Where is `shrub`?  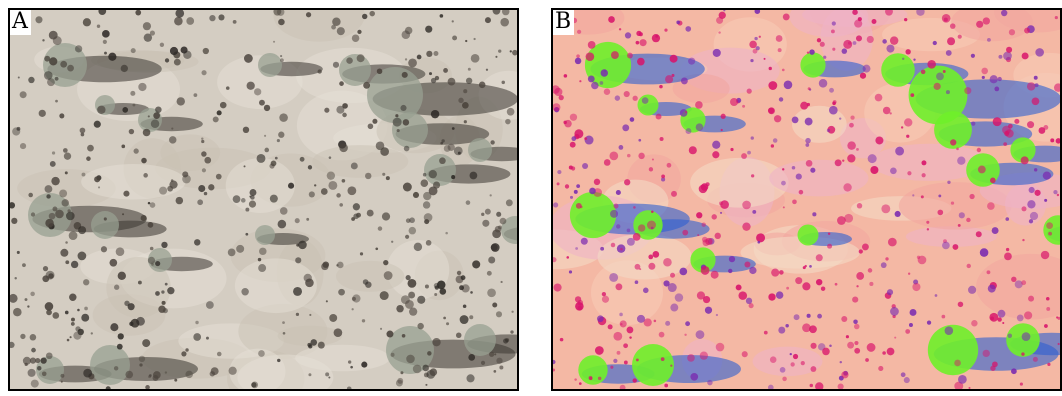 shrub is located at coordinates (105, 225).